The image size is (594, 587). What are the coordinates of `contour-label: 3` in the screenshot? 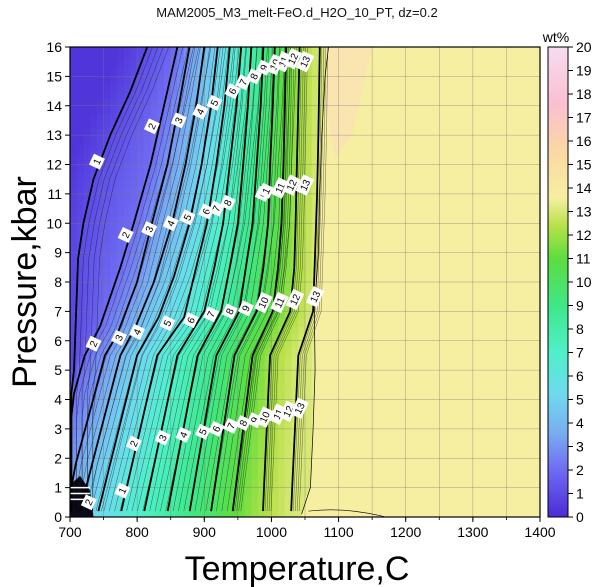 It's located at (150, 229).